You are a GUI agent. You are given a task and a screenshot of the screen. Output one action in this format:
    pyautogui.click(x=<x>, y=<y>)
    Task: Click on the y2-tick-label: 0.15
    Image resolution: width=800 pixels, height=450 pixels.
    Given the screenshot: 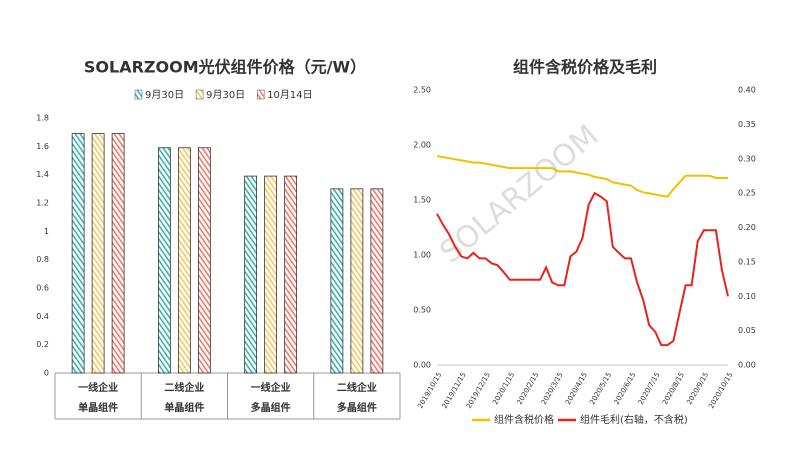 What is the action you would take?
    pyautogui.click(x=747, y=261)
    